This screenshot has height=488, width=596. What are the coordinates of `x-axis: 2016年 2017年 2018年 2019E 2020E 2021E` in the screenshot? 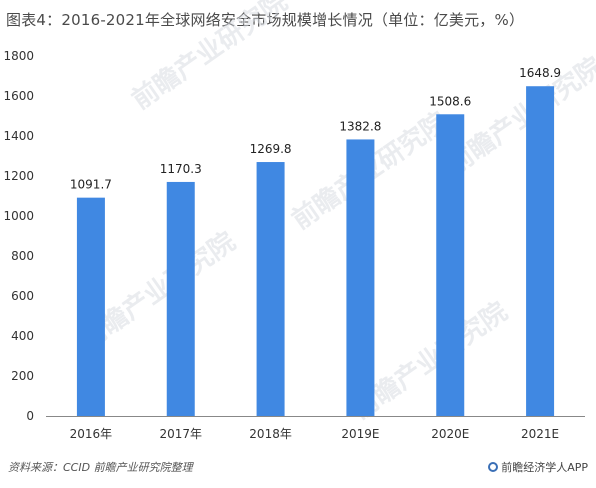 It's located at (315, 428).